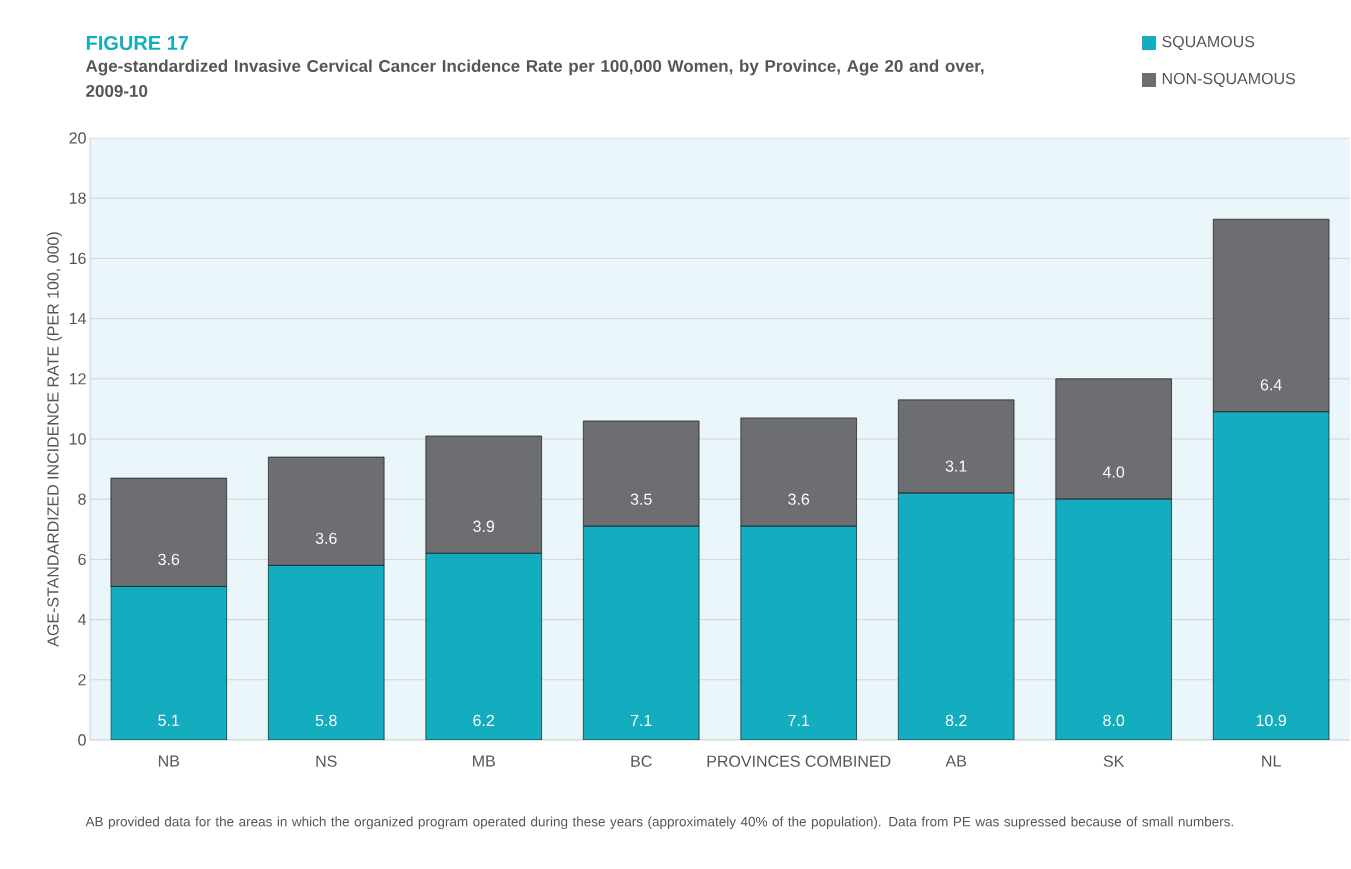 The height and width of the screenshot is (869, 1351). I want to click on x-tick-label: PROVINCES COMBINED, so click(799, 761).